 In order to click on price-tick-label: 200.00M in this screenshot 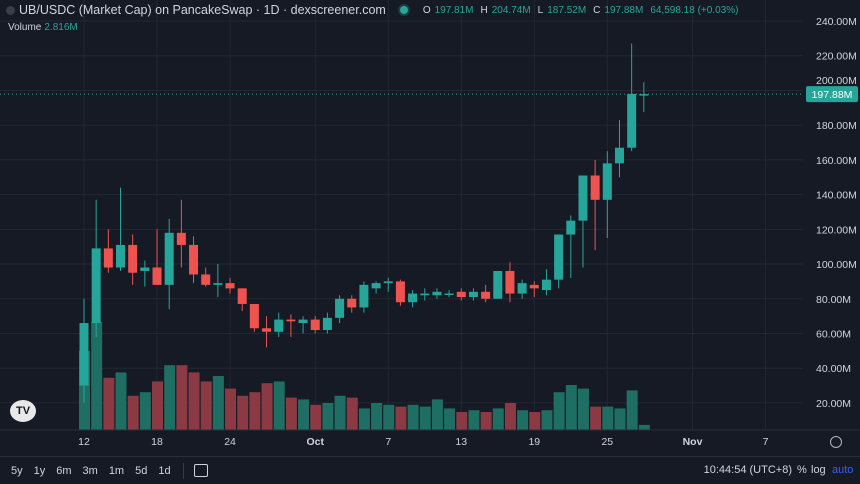, I will do `click(836, 81)`.